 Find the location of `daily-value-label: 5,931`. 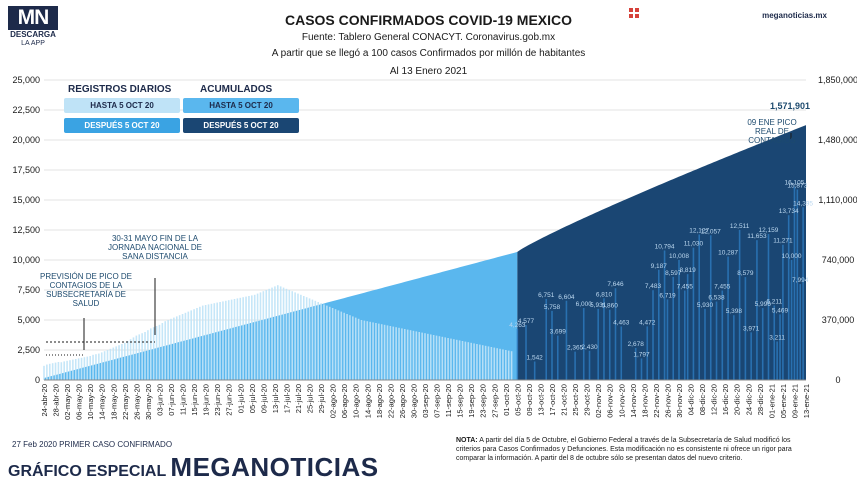

daily-value-label: 5,931 is located at coordinates (598, 305).